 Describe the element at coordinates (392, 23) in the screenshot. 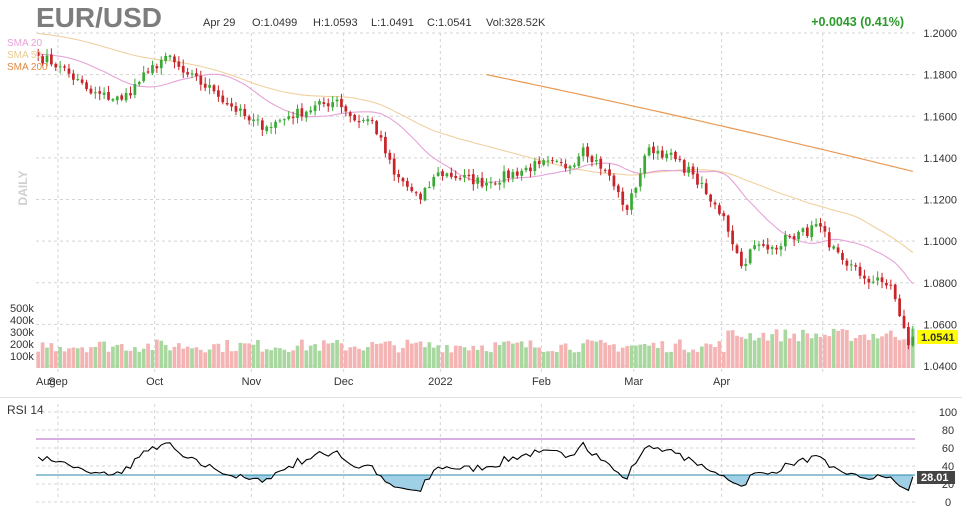

I see `header-low: L:1.0491` at that location.